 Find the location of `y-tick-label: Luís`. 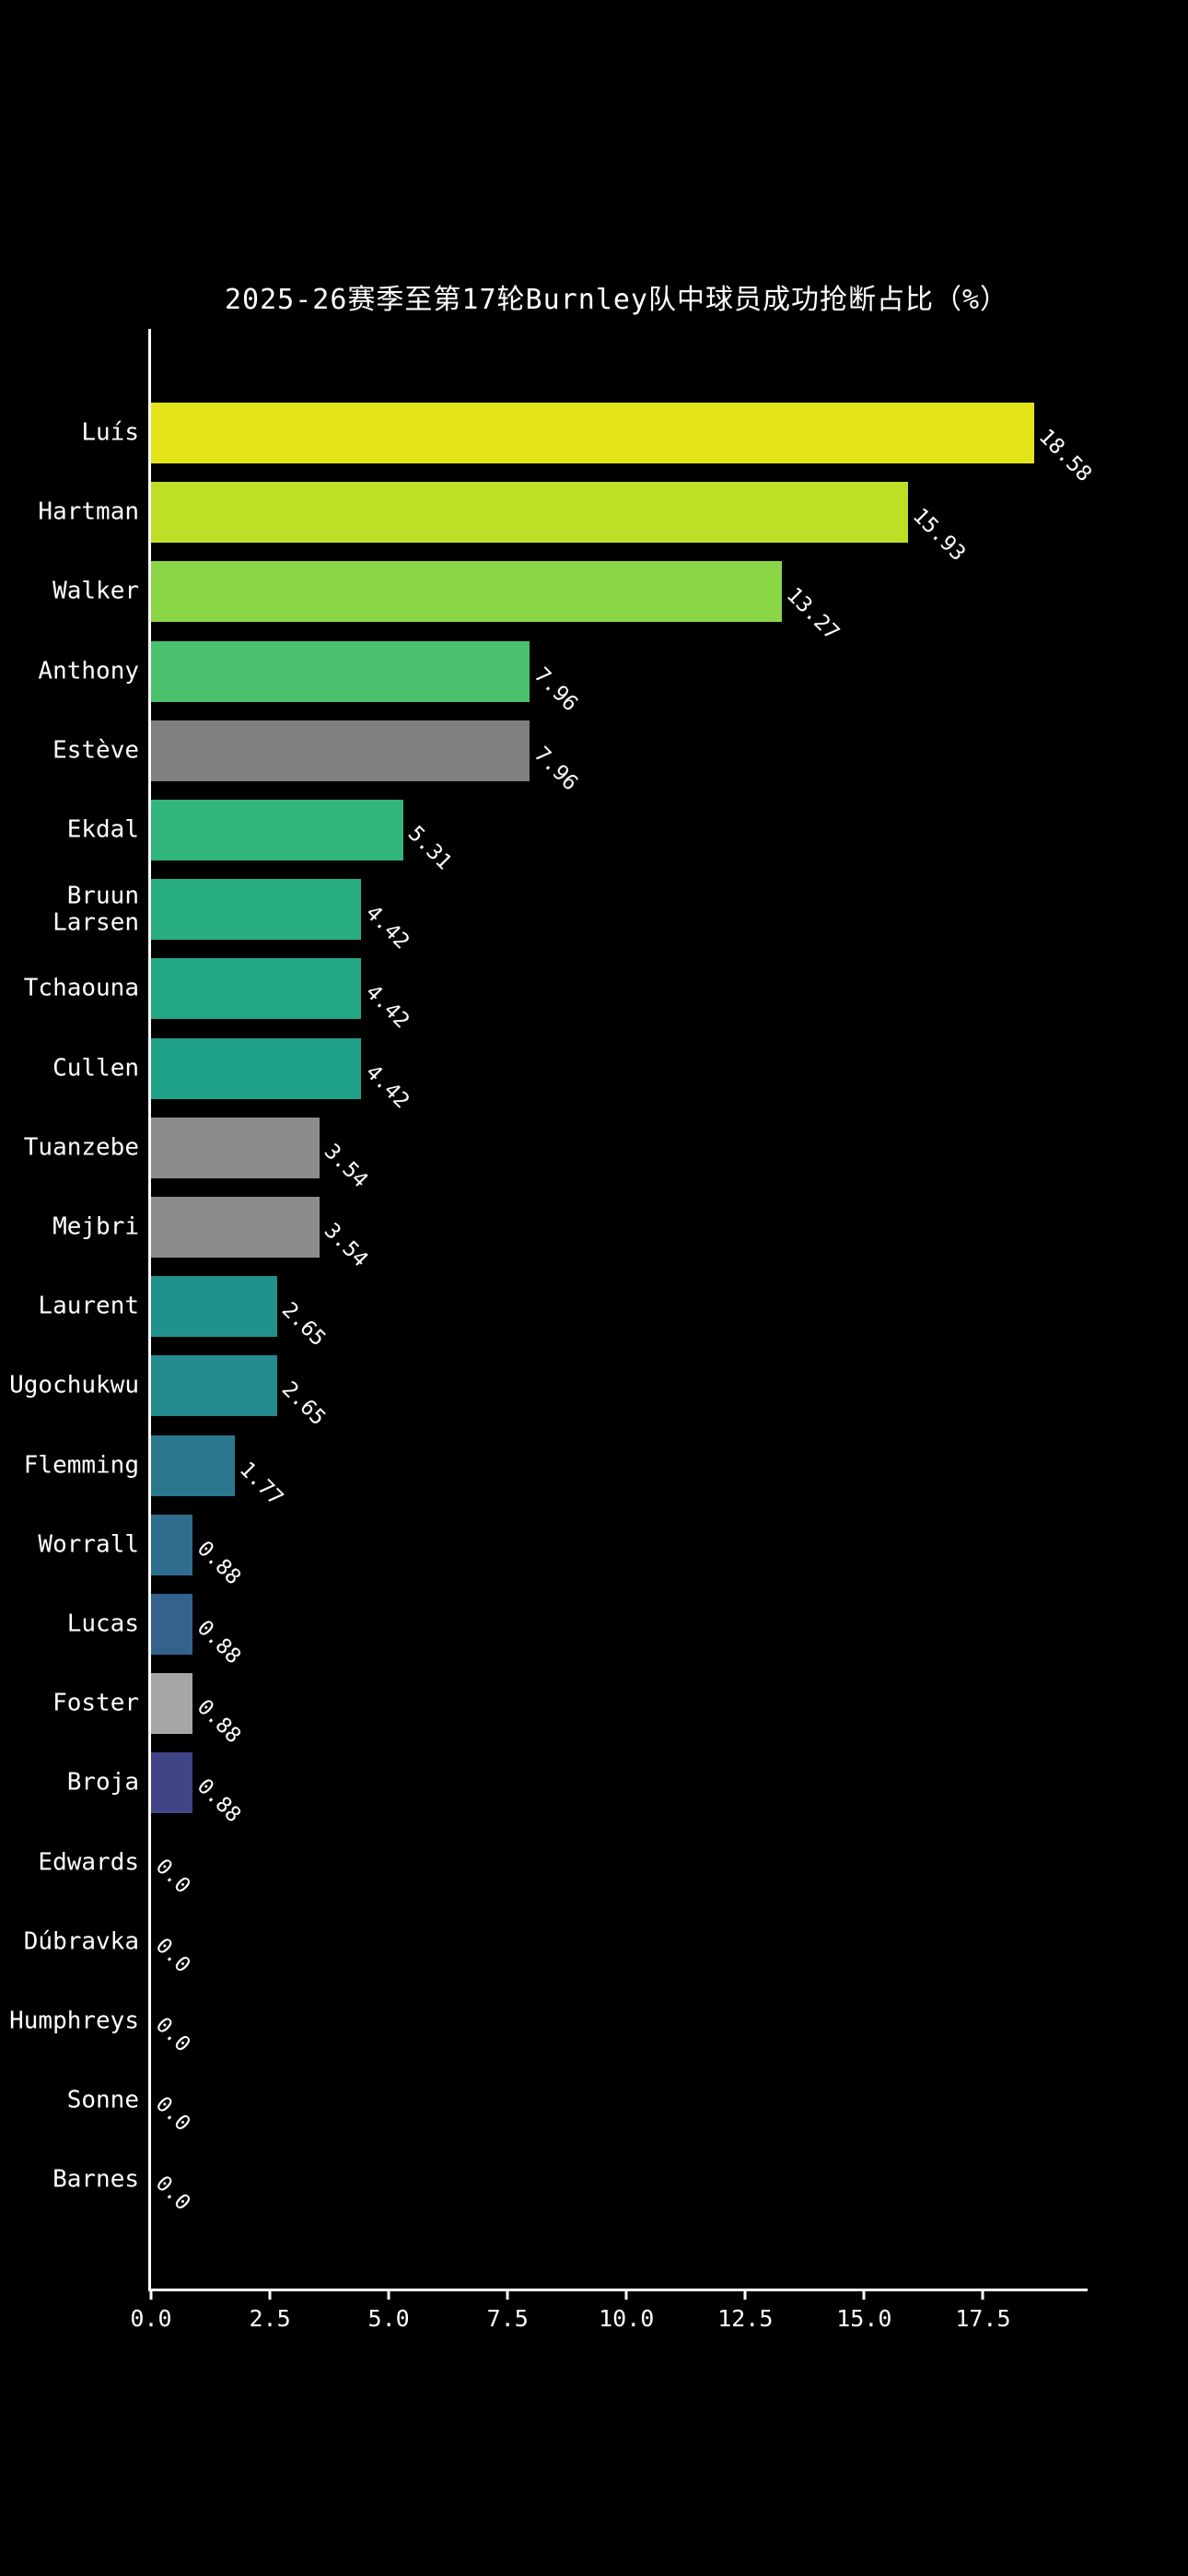

y-tick-label: Luís is located at coordinates (110, 432).